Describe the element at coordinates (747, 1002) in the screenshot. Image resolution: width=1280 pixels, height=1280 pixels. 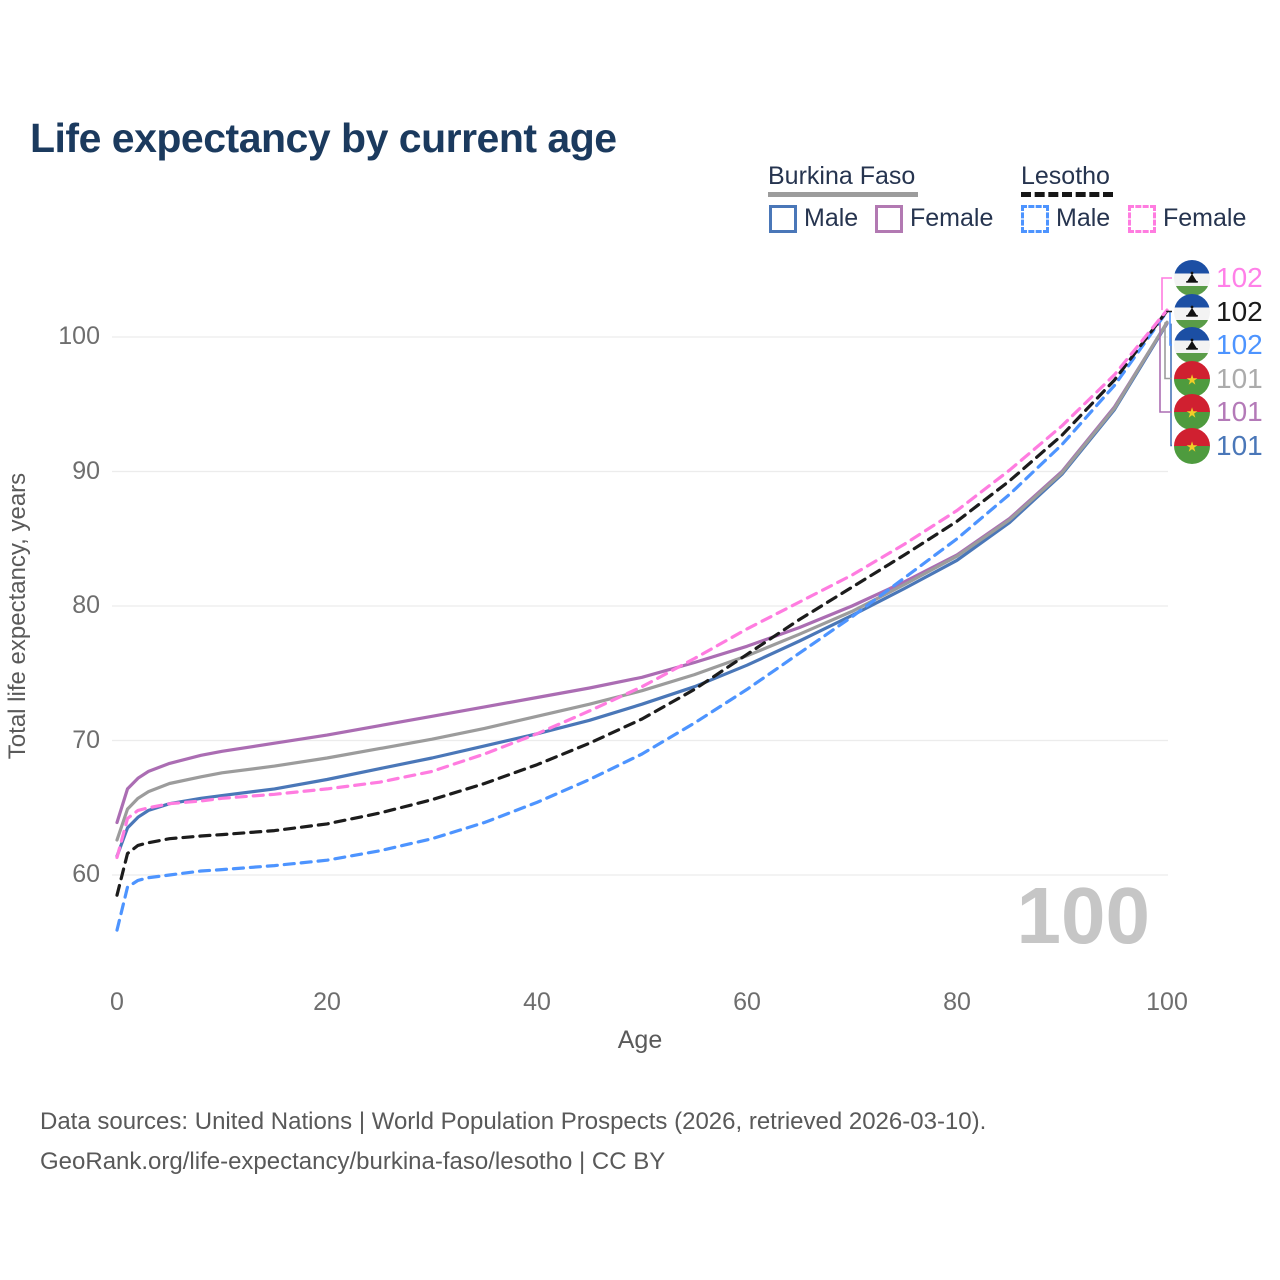
I see `x-tick-label: 60` at that location.